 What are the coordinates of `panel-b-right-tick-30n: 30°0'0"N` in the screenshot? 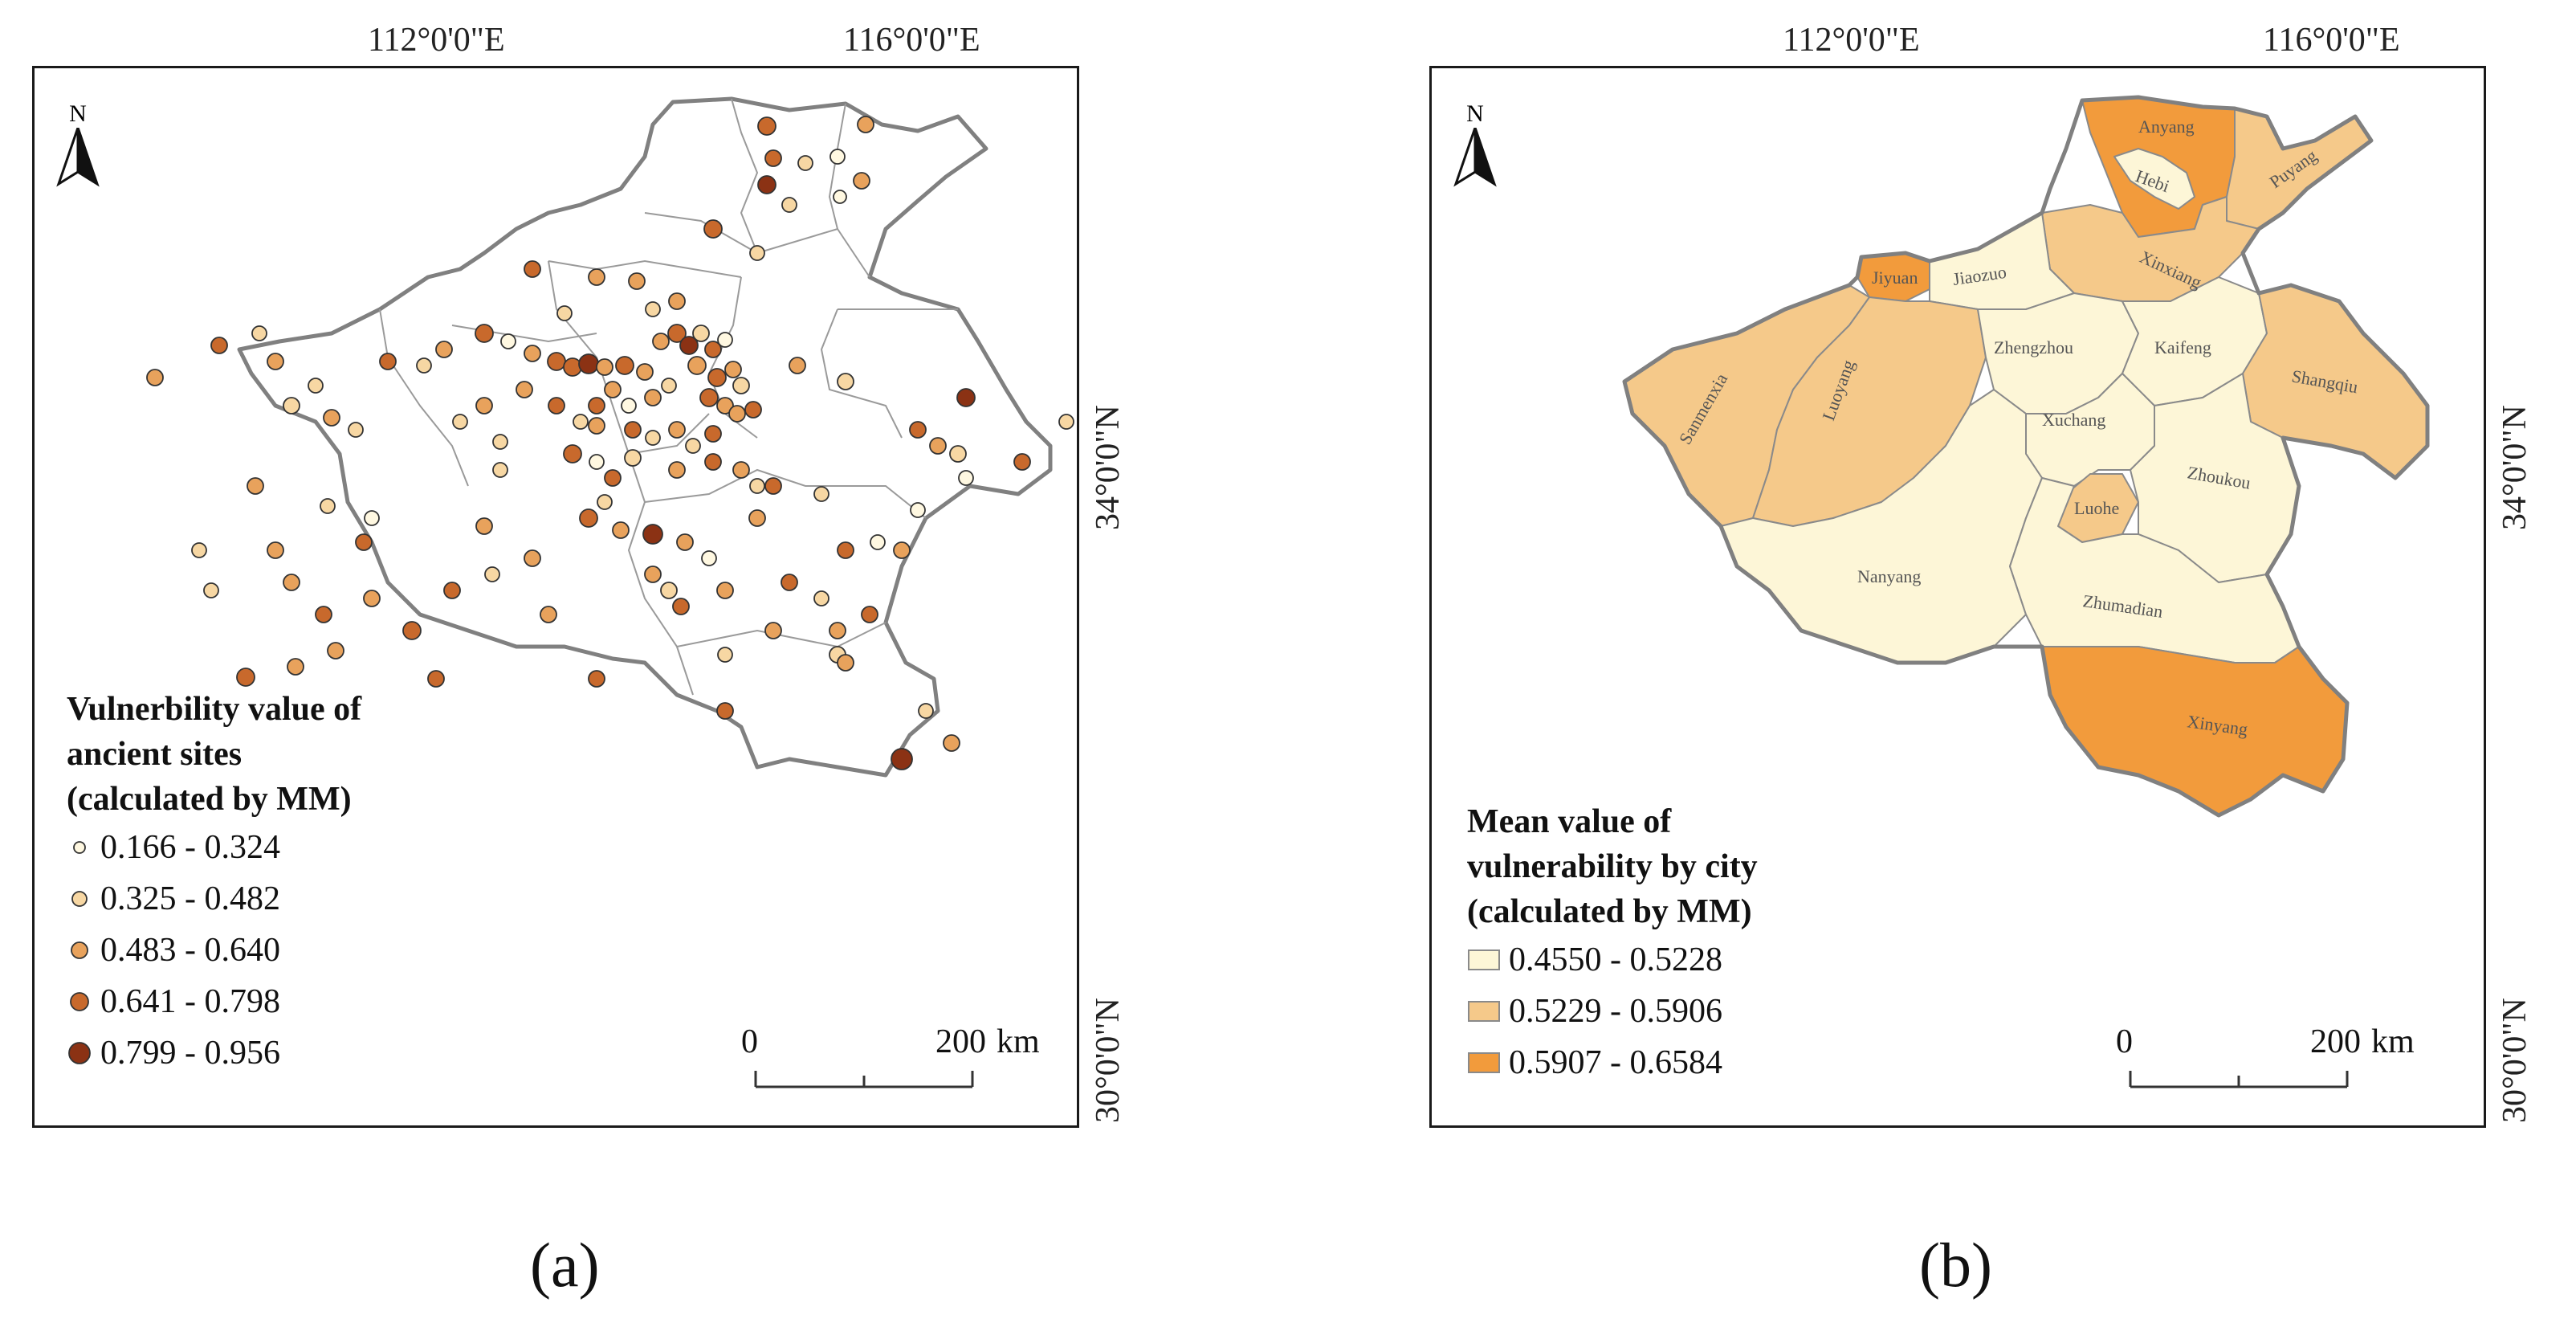 It's located at (2515, 1060).